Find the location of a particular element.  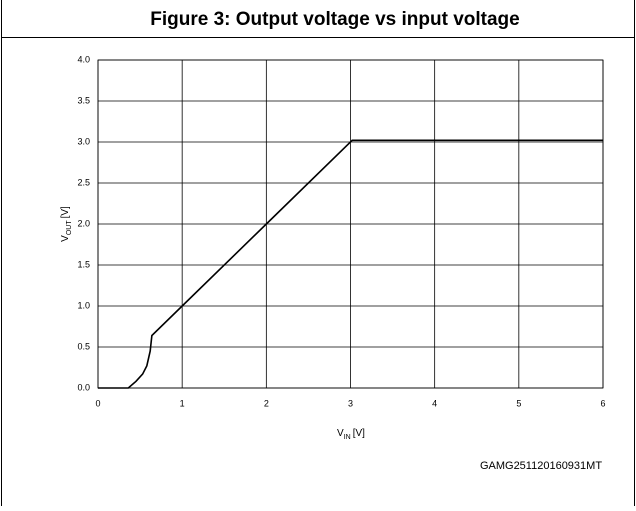

x-axis-label: VIN [V] is located at coordinates (351, 434).